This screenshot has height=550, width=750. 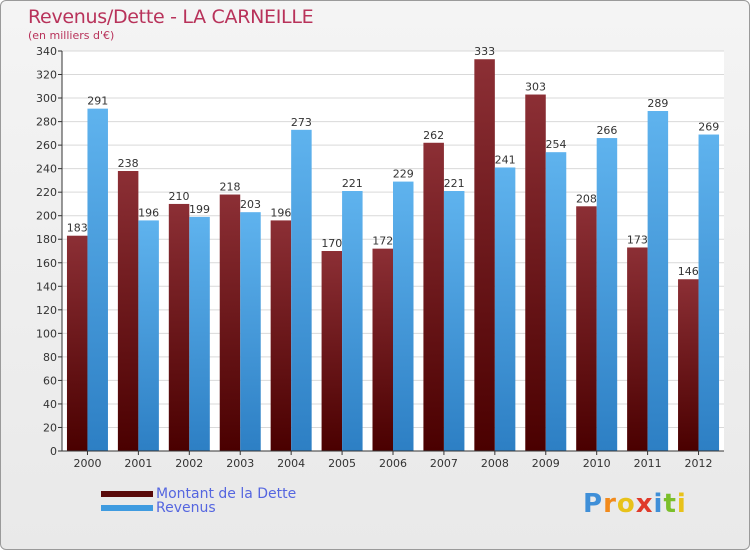 I want to click on x-tick-label: 2001, so click(x=138, y=463).